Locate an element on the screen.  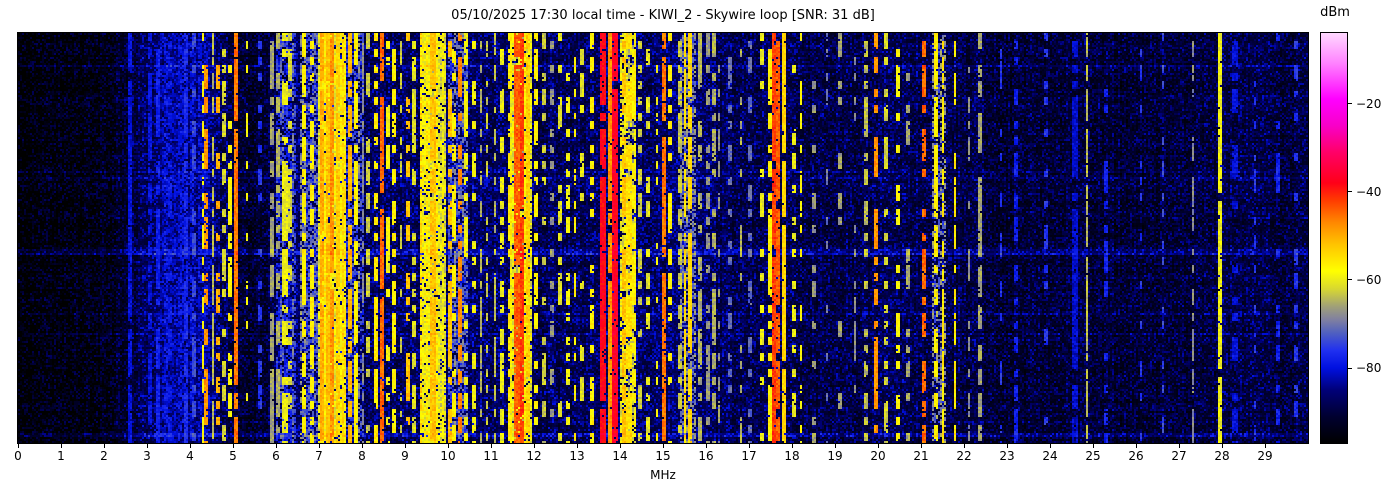
x-tick-label: 8 is located at coordinates (362, 456).